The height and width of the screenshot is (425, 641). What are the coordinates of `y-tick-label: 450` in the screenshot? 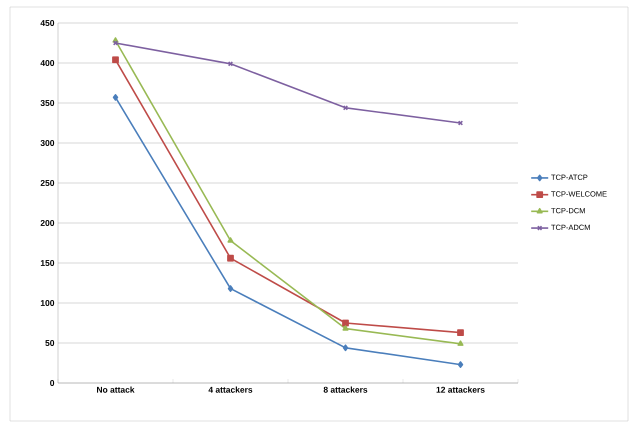 It's located at (47, 23).